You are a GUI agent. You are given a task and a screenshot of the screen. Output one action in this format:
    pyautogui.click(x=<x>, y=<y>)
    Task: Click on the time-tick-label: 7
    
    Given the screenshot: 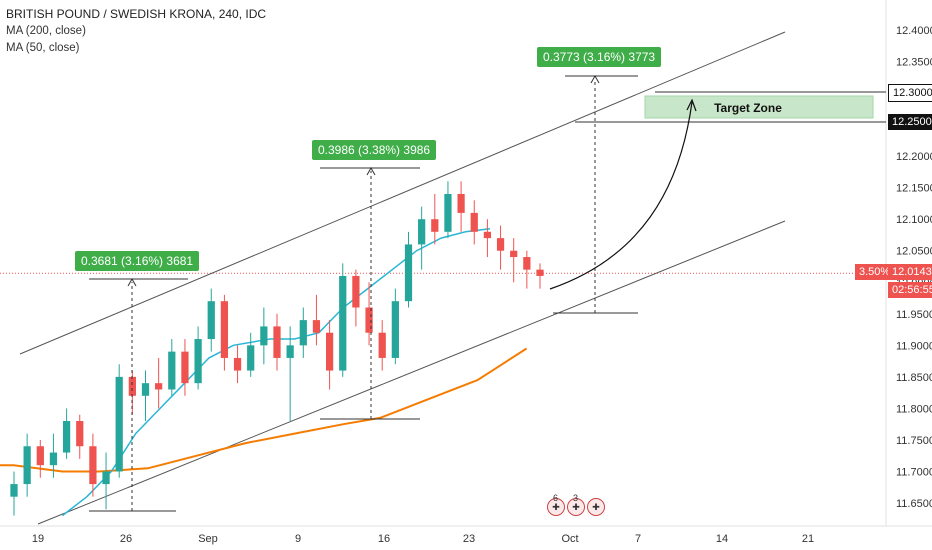 What is the action you would take?
    pyautogui.click(x=638, y=539)
    